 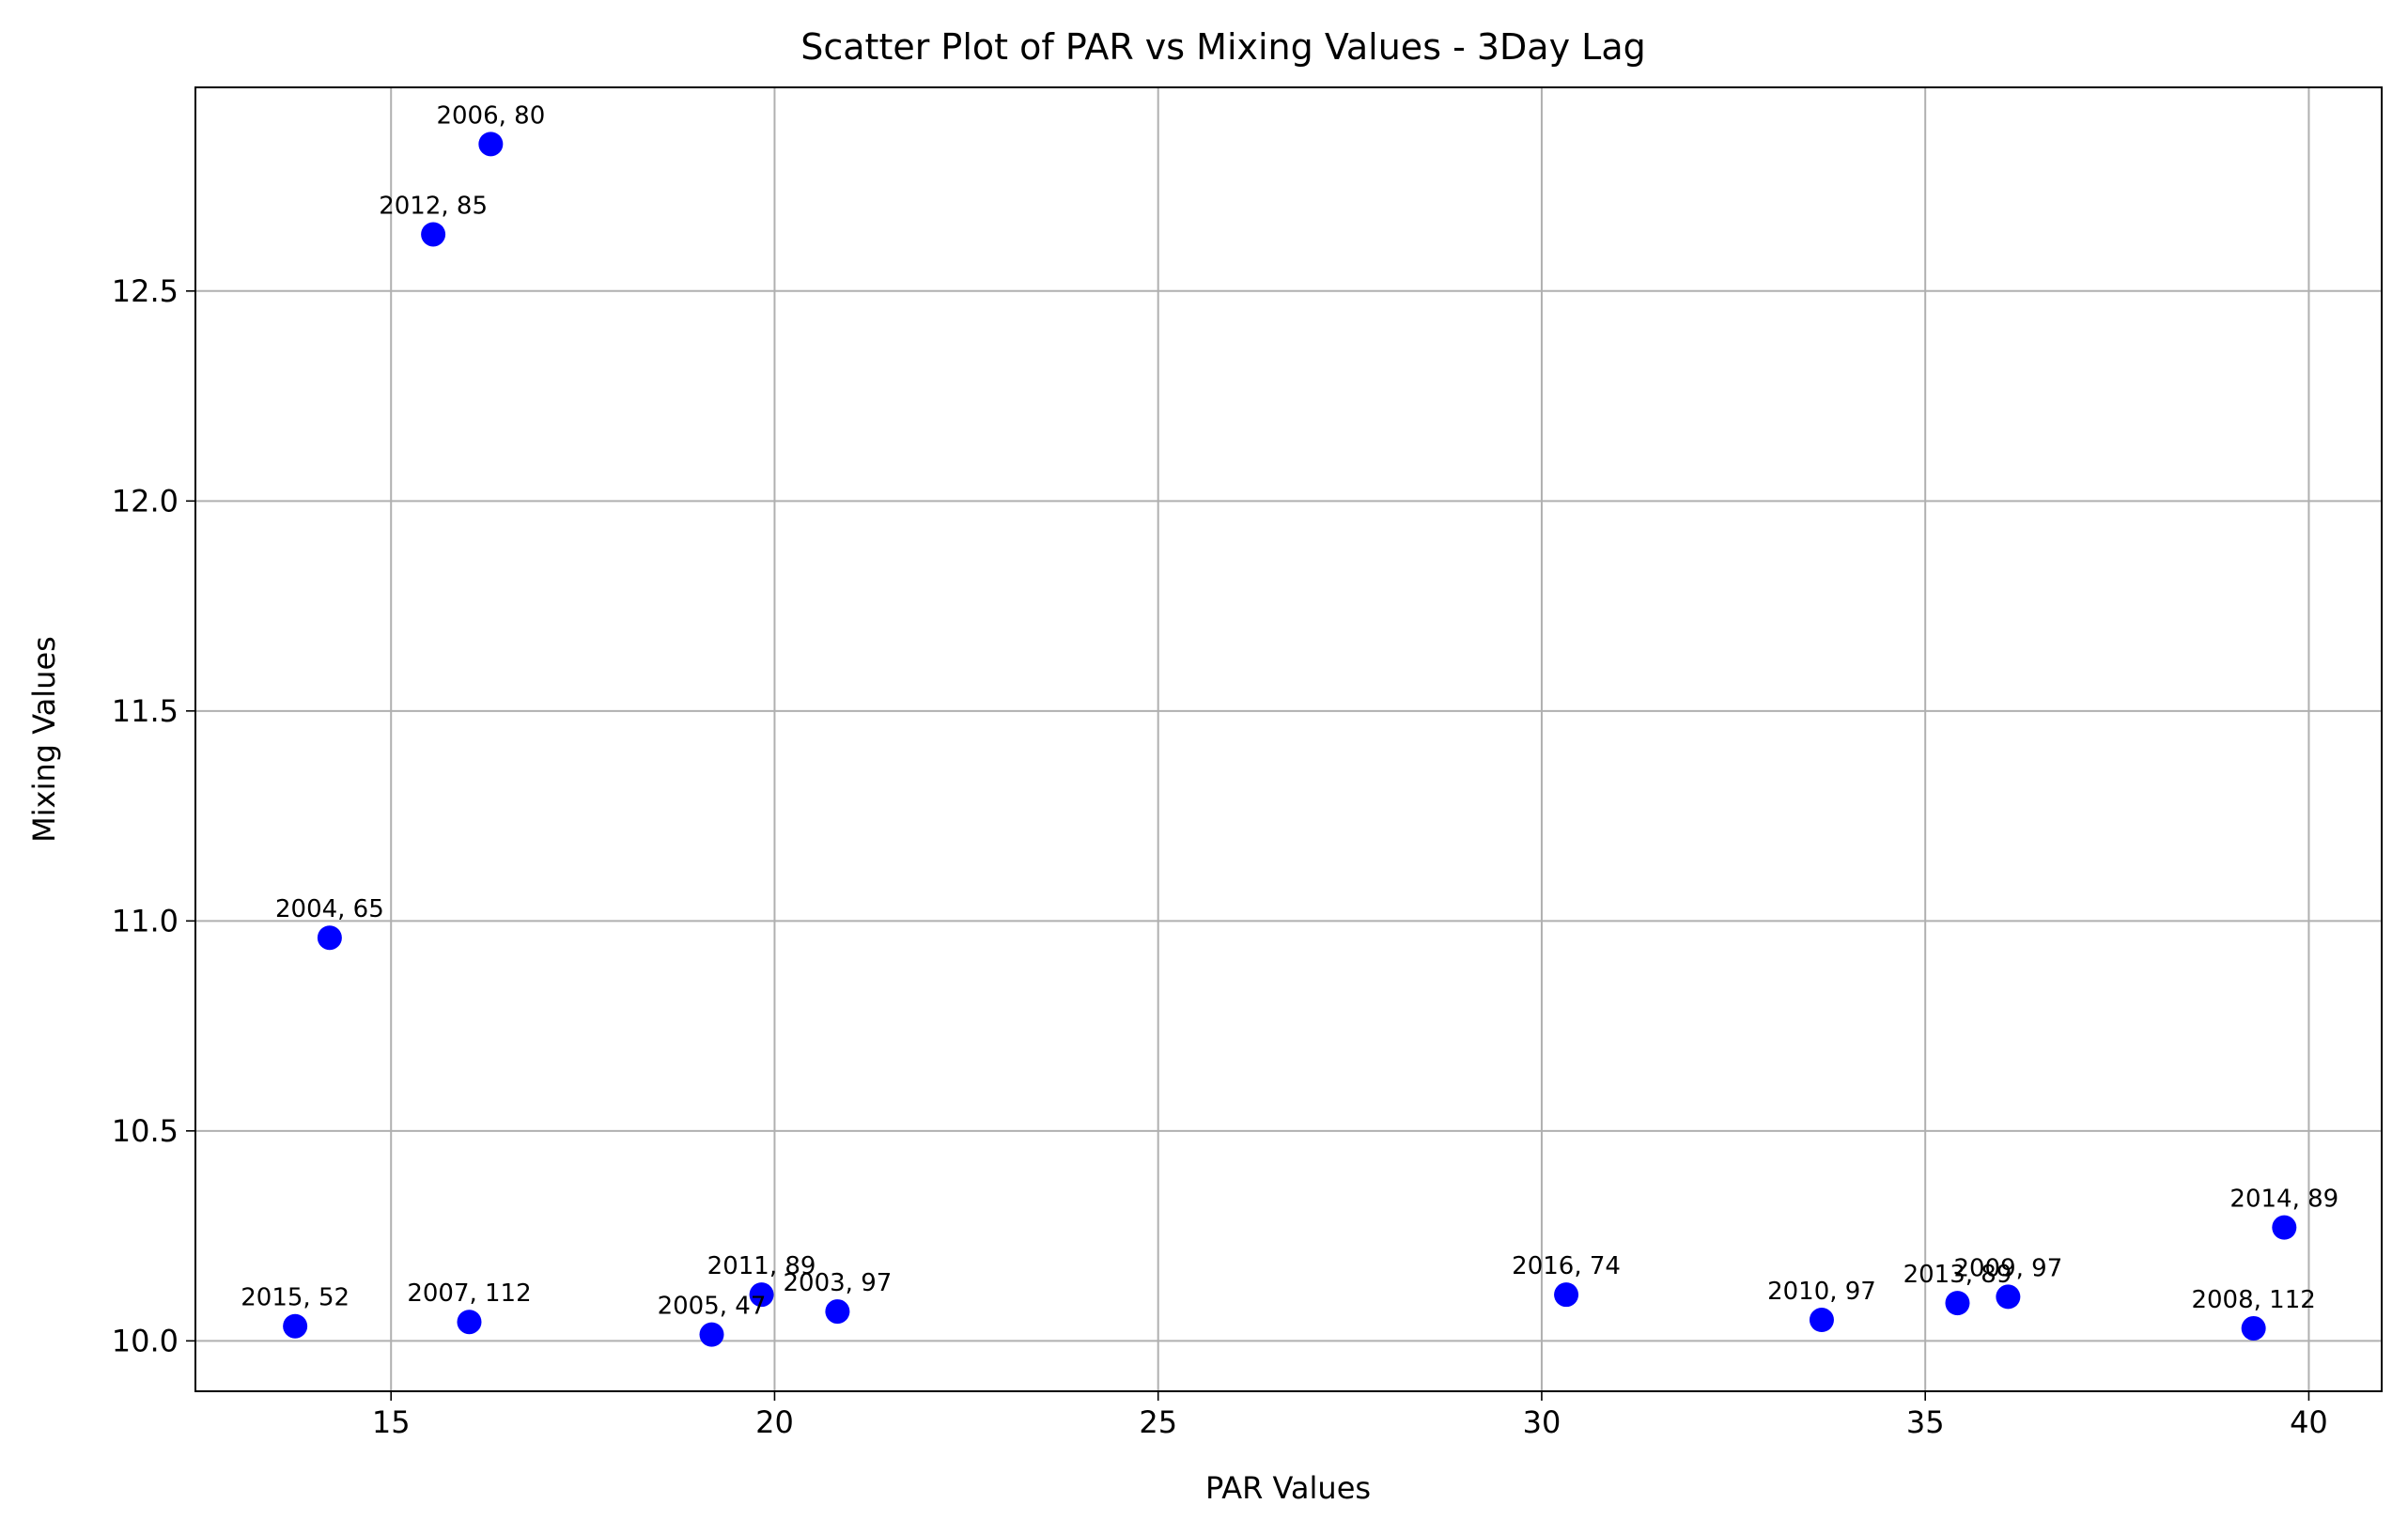 What do you see at coordinates (1158, 1422) in the screenshot?
I see `x-tick-label: 25` at bounding box center [1158, 1422].